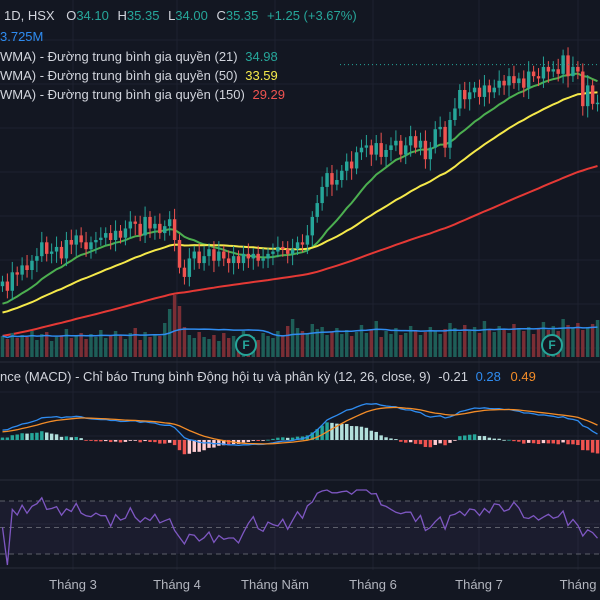  What do you see at coordinates (122, 15) in the screenshot?
I see `high-label: H` at bounding box center [122, 15].